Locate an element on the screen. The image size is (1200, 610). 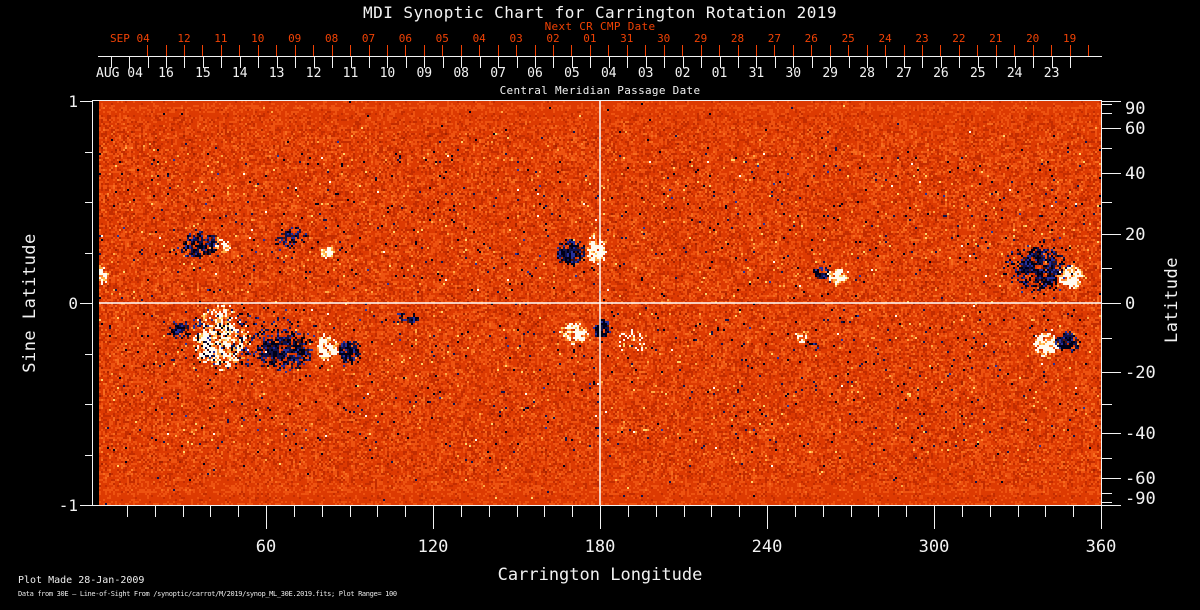
cmp-day-label: 05 is located at coordinates (572, 73).